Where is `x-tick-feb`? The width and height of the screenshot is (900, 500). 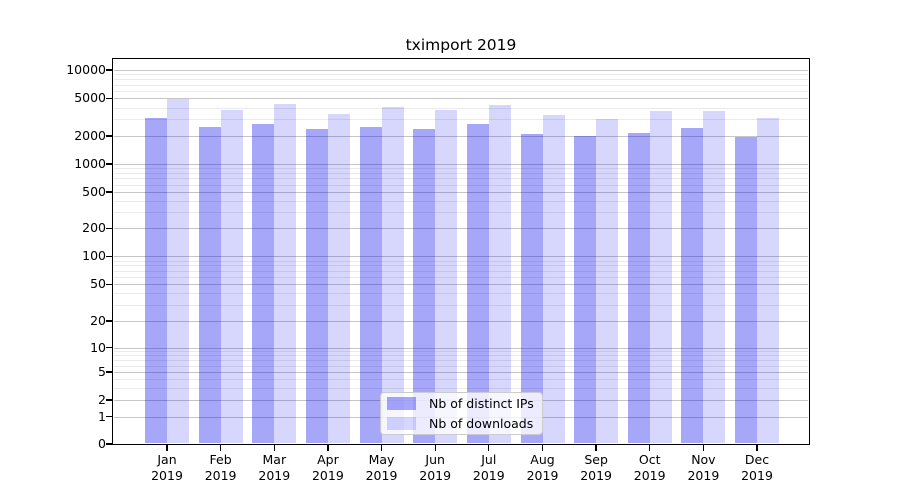
x-tick-feb is located at coordinates (220, 448).